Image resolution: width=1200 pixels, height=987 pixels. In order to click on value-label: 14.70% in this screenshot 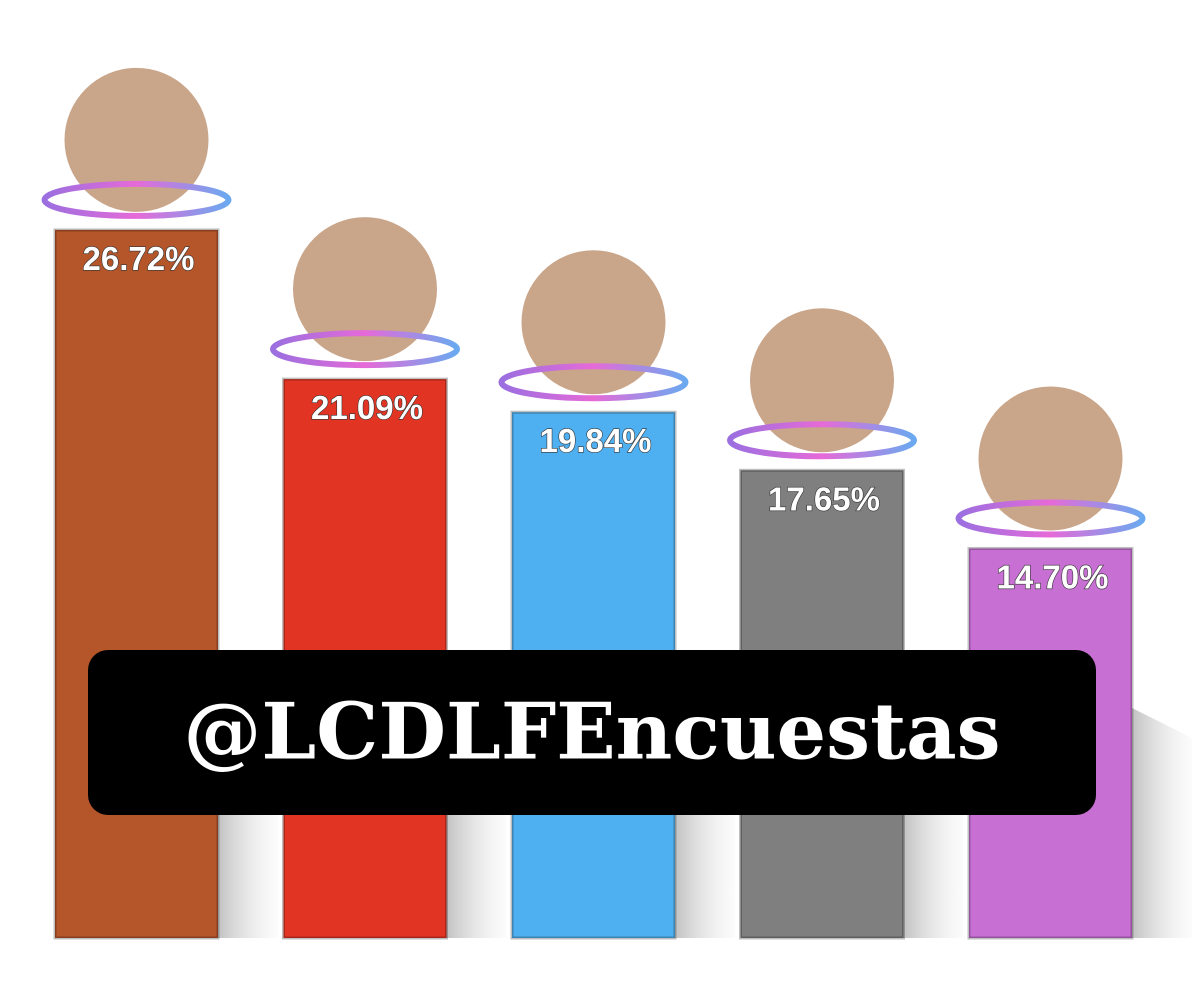, I will do `click(1053, 576)`.